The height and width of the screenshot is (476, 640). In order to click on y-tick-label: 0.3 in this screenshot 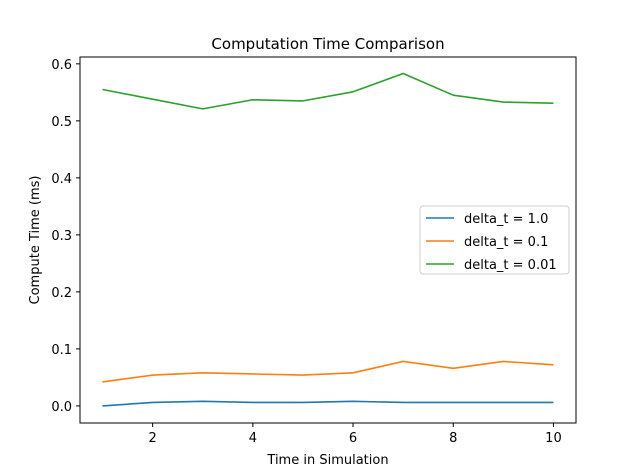, I will do `click(61, 236)`.